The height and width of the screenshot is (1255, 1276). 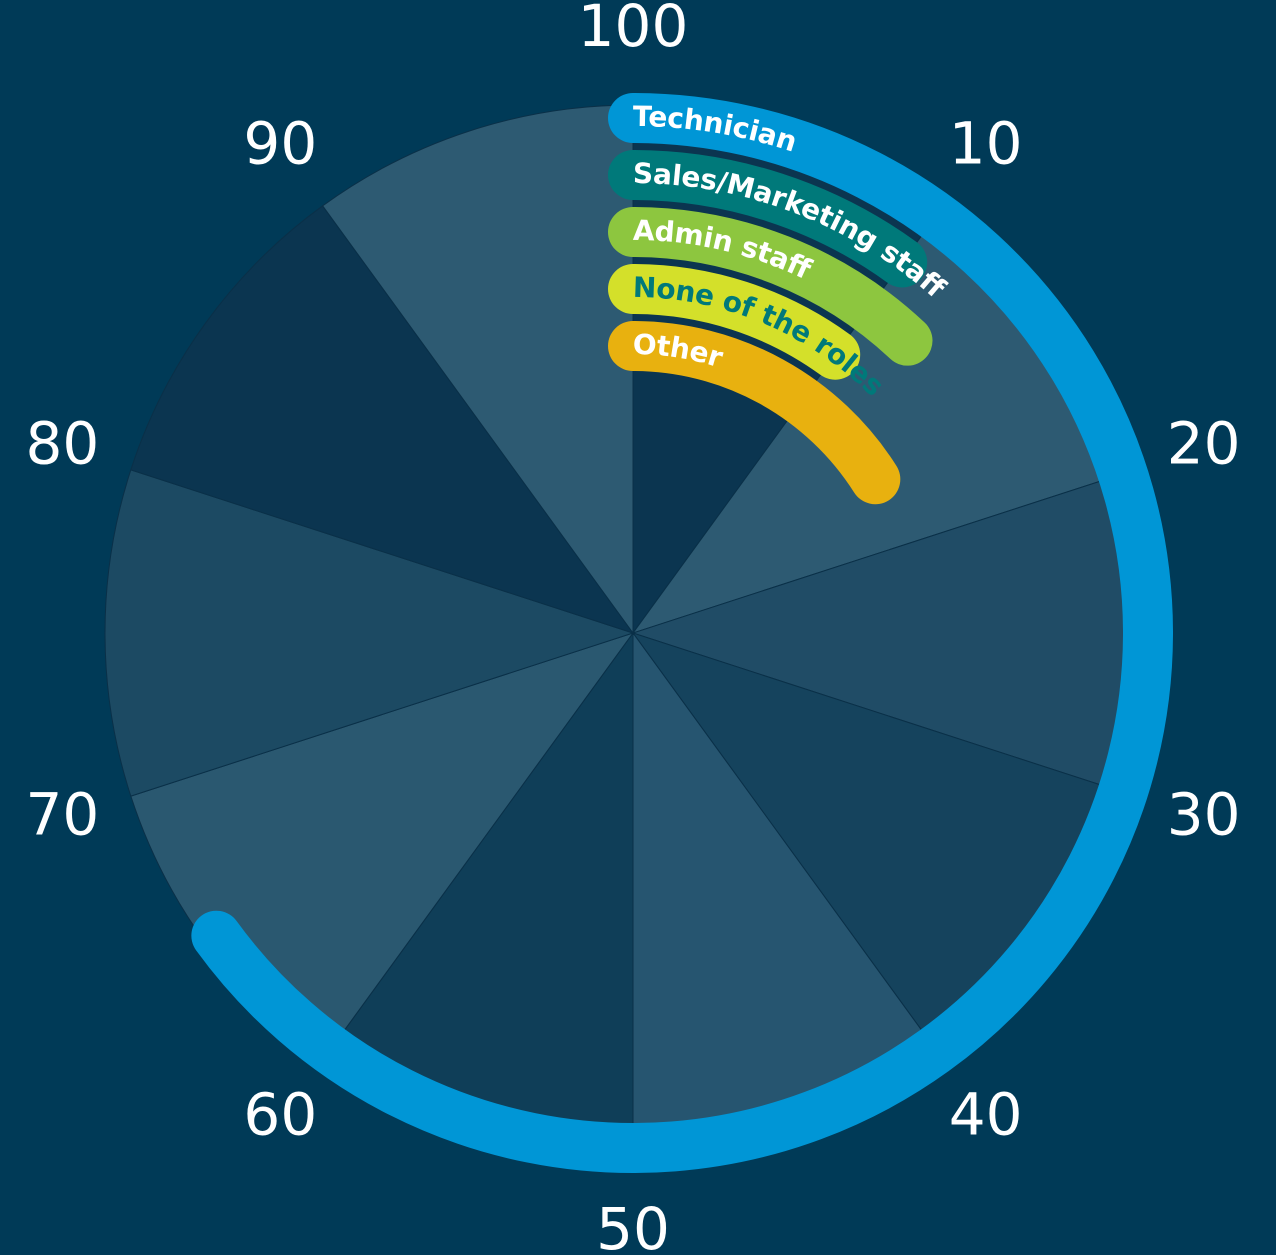 What do you see at coordinates (62, 444) in the screenshot?
I see `tick-label: 80` at bounding box center [62, 444].